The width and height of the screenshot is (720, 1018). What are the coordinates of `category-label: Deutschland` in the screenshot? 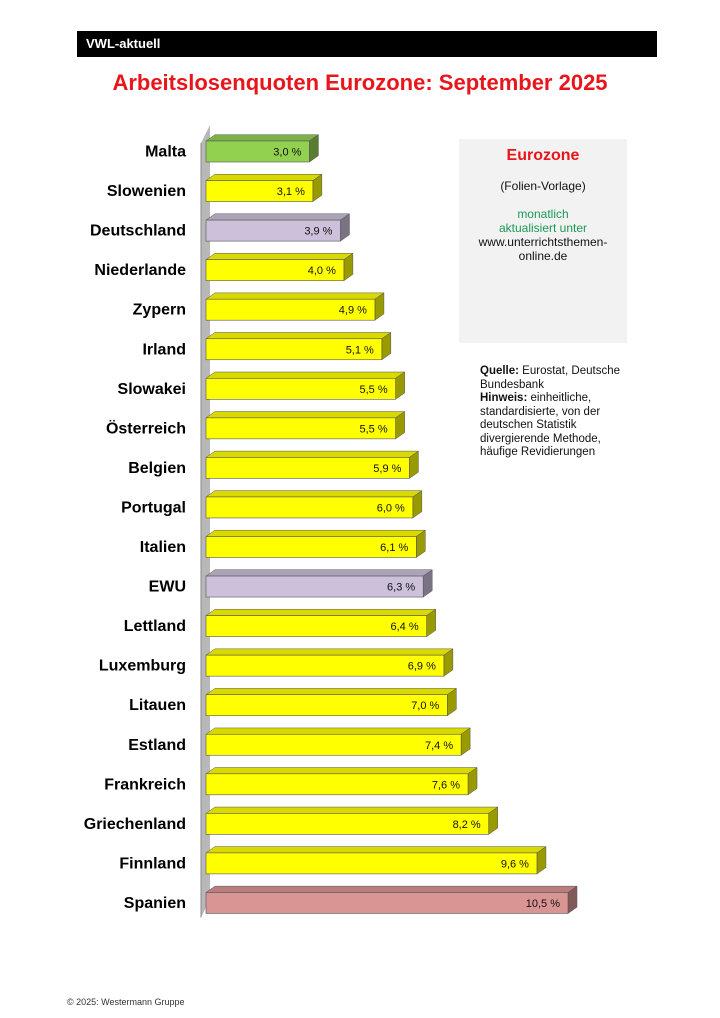 It's located at (138, 231).